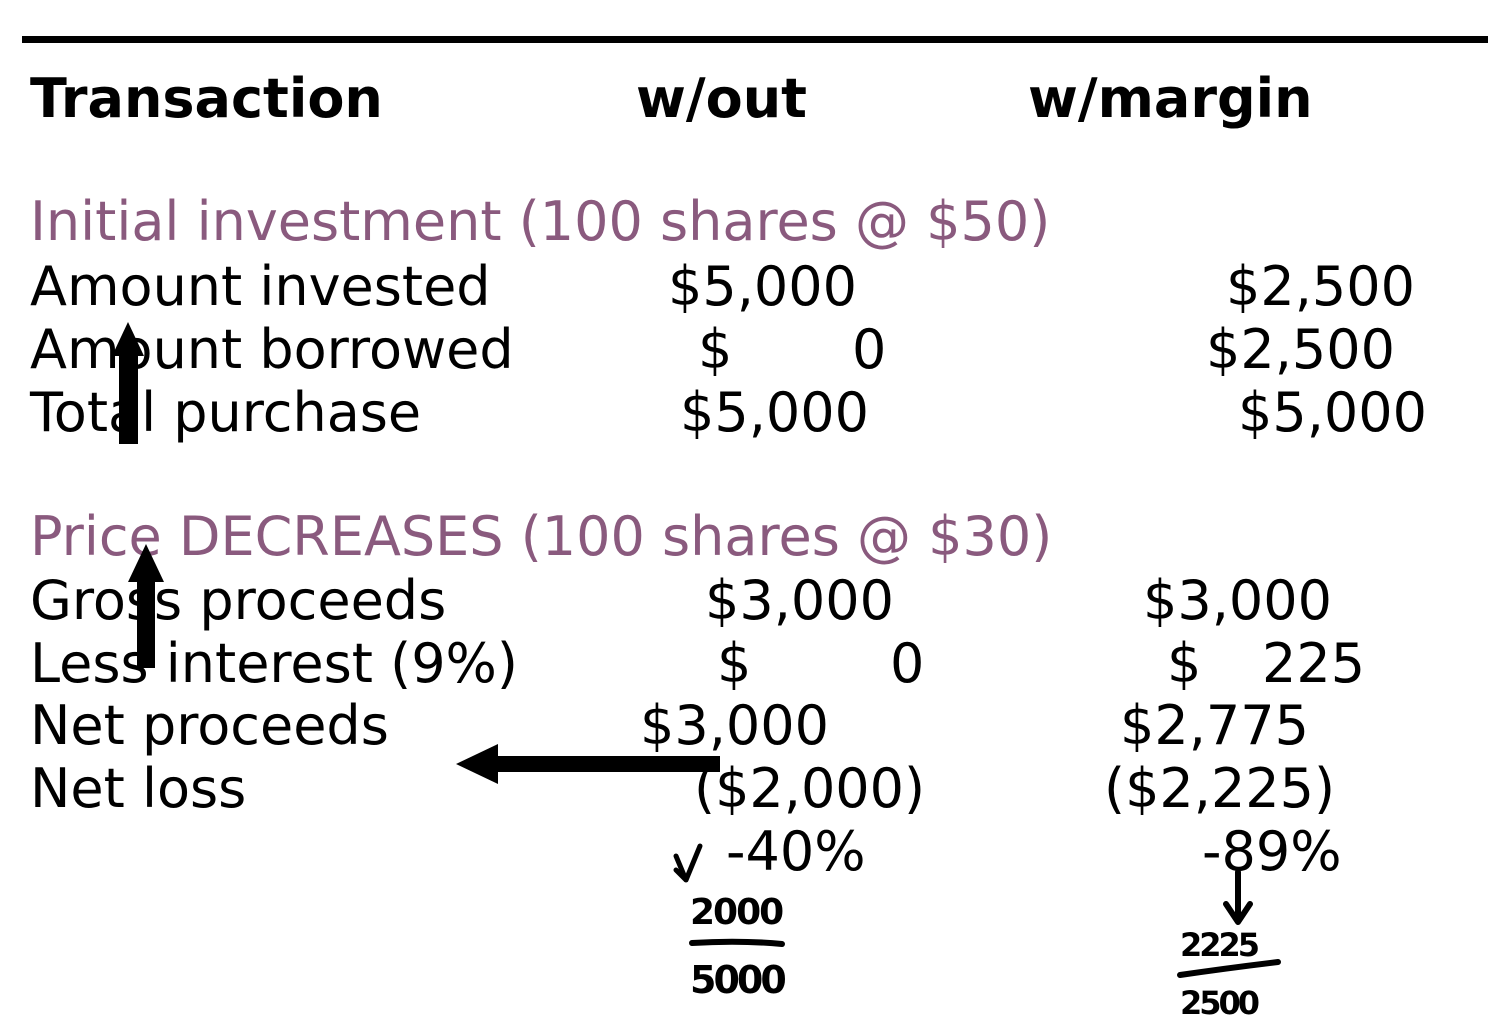  Describe the element at coordinates (1320, 286) in the screenshot. I see `amount-invested-with-margin: $2,500` at that location.